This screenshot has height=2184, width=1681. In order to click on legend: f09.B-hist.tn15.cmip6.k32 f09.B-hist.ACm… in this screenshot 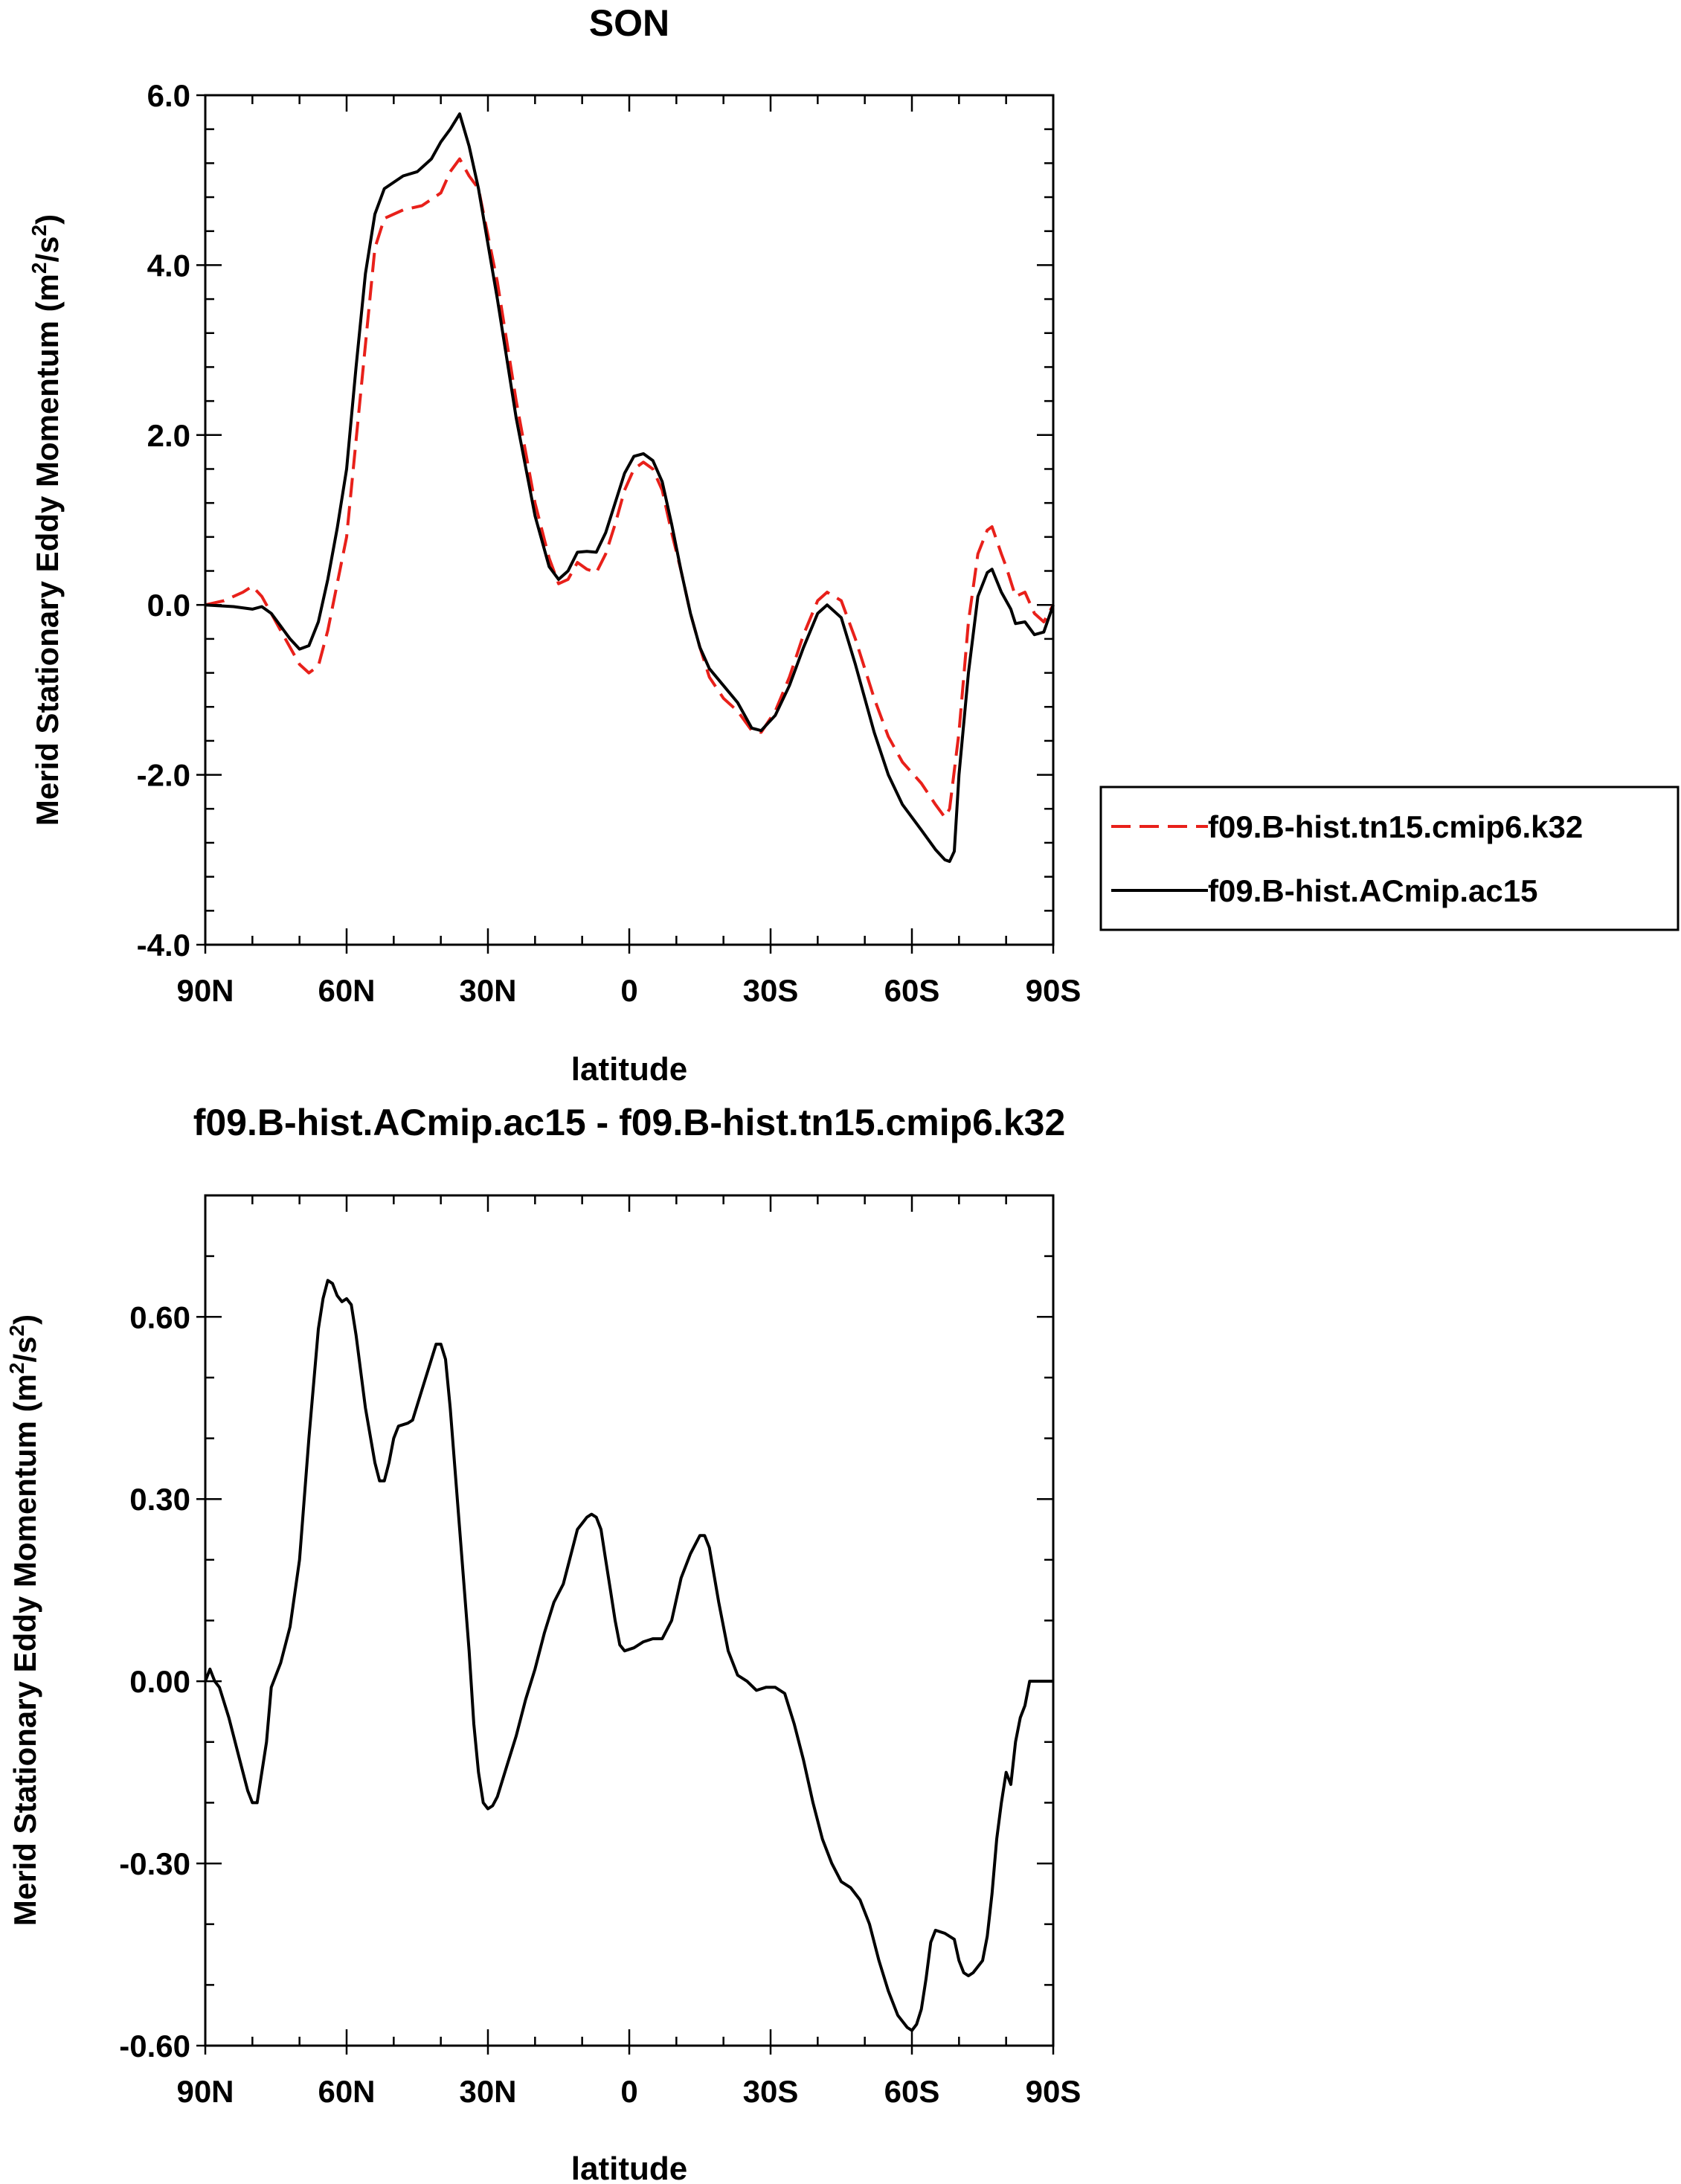, I will do `click(1389, 859)`.